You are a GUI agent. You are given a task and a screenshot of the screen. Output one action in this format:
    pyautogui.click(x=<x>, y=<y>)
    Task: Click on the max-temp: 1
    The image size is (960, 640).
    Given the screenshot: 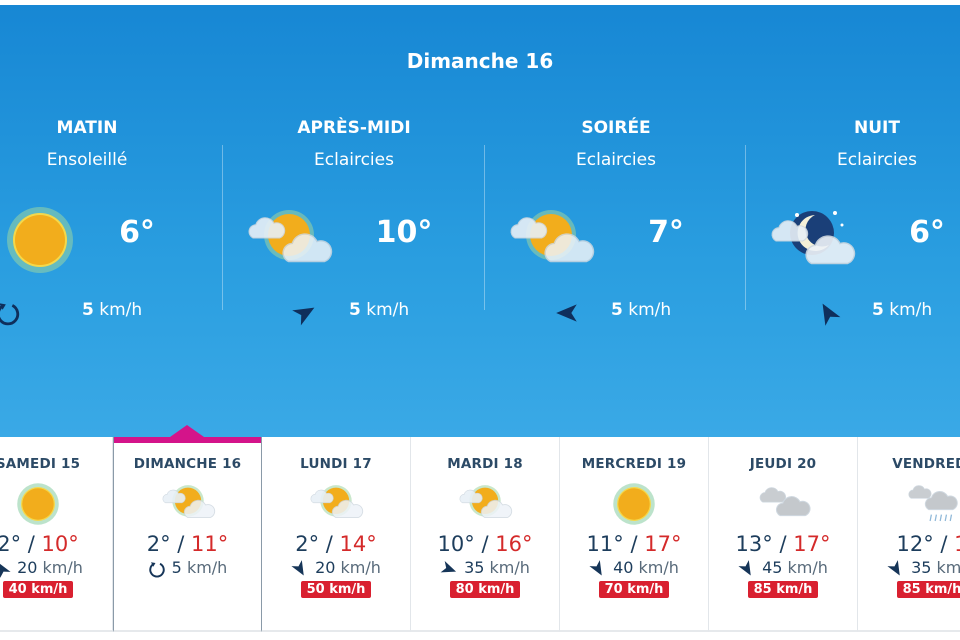 What is the action you would take?
    pyautogui.click(x=957, y=544)
    